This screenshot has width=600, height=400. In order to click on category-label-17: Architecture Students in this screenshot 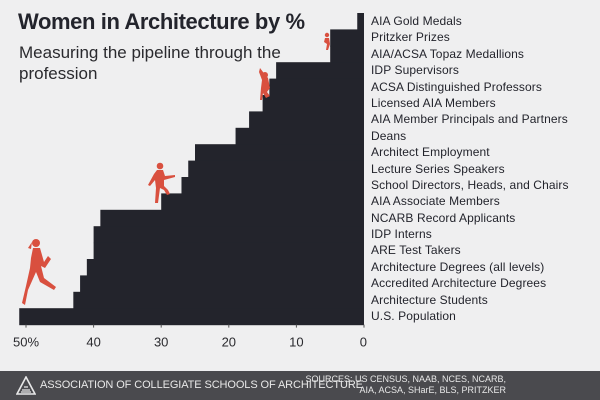, I will do `click(429, 299)`.